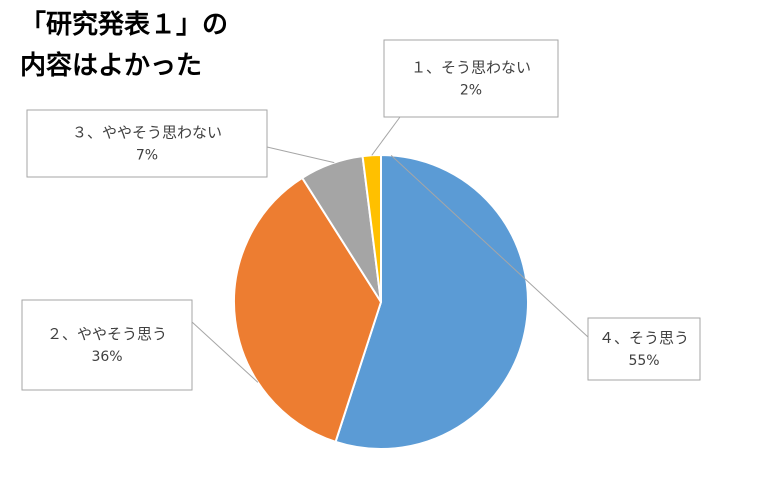 Image resolution: width=760 pixels, height=498 pixels. Describe the element at coordinates (644, 338) in the screenshot. I see `slice-category-label: ４、そう思う` at that location.